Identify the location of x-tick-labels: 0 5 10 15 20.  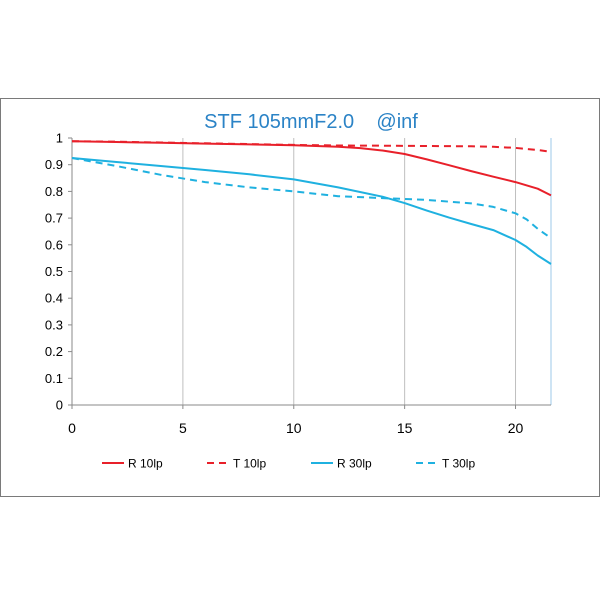
(295, 428).